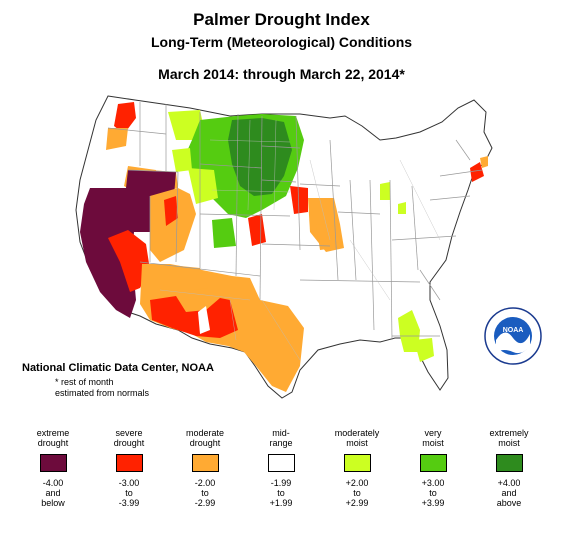 The height and width of the screenshot is (536, 563). Describe the element at coordinates (205, 433) in the screenshot. I see `legend-label: moderate` at that location.